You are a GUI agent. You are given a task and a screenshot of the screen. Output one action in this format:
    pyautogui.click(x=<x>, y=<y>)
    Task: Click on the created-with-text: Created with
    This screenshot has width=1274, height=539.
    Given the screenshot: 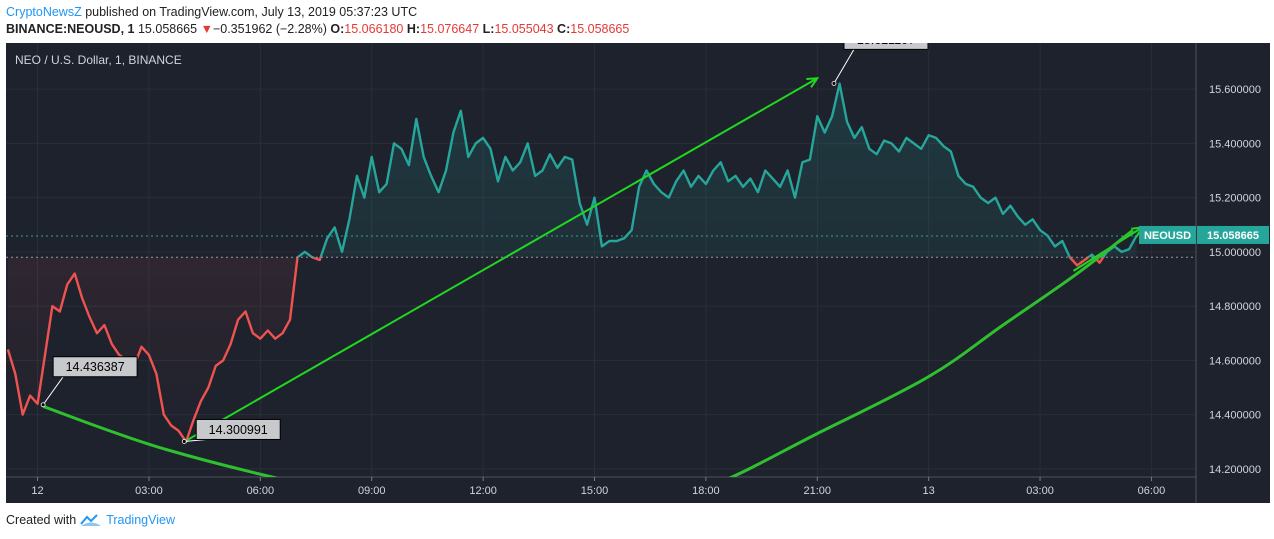 What is the action you would take?
    pyautogui.click(x=41, y=520)
    